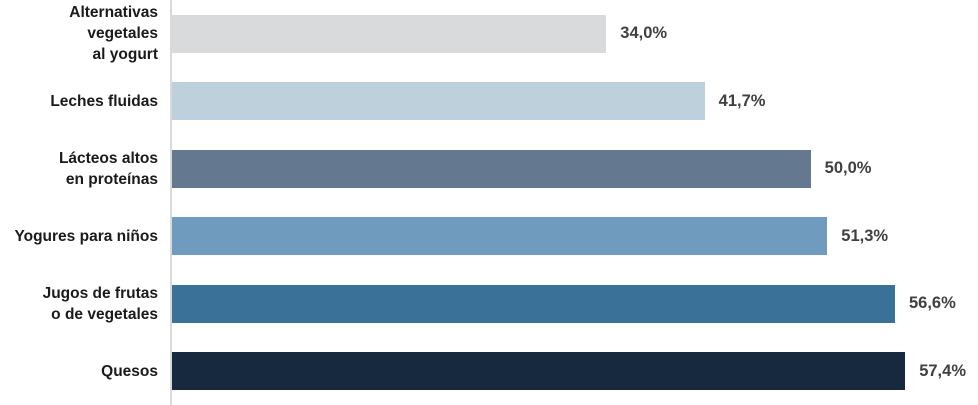 This screenshot has height=405, width=978. I want to click on category-label-line: Yogures para niños, so click(86, 236).